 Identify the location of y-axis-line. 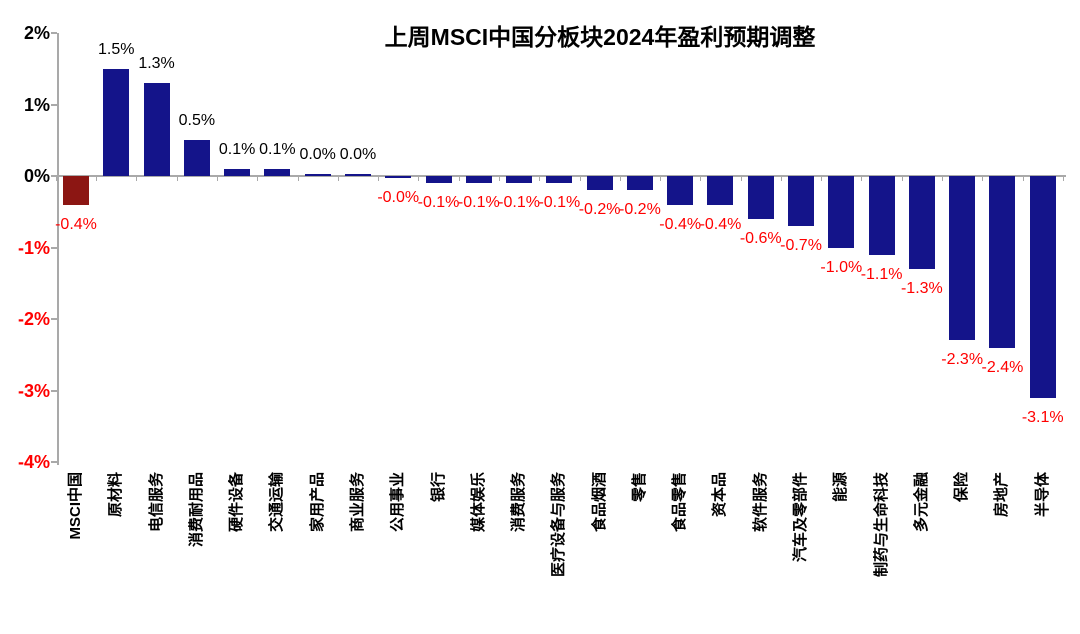
(58, 249).